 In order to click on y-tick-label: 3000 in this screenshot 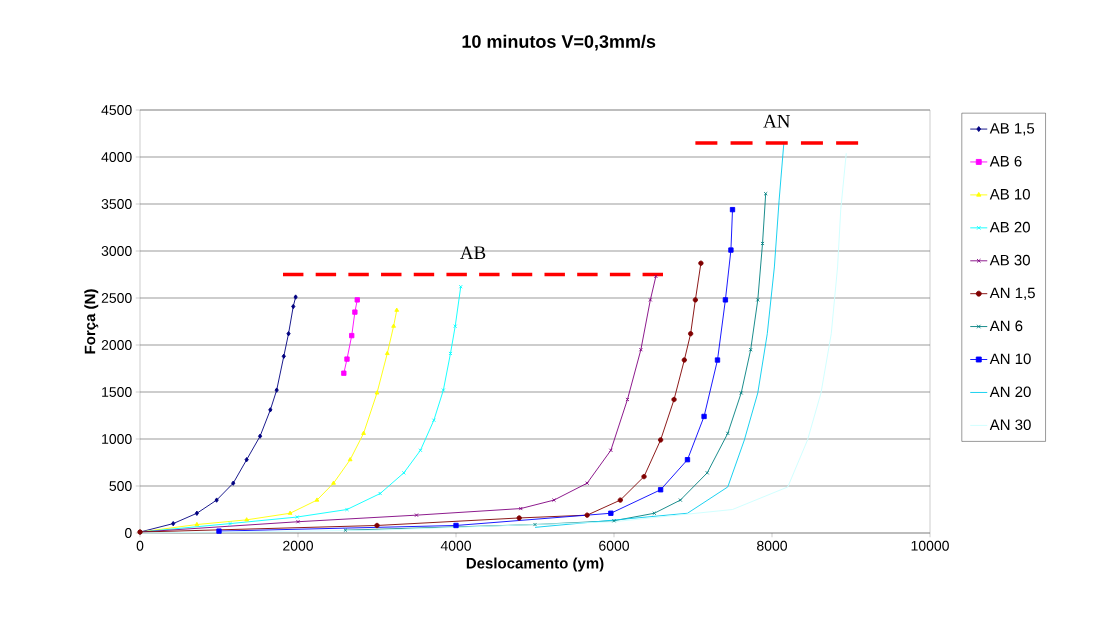, I will do `click(116, 251)`.